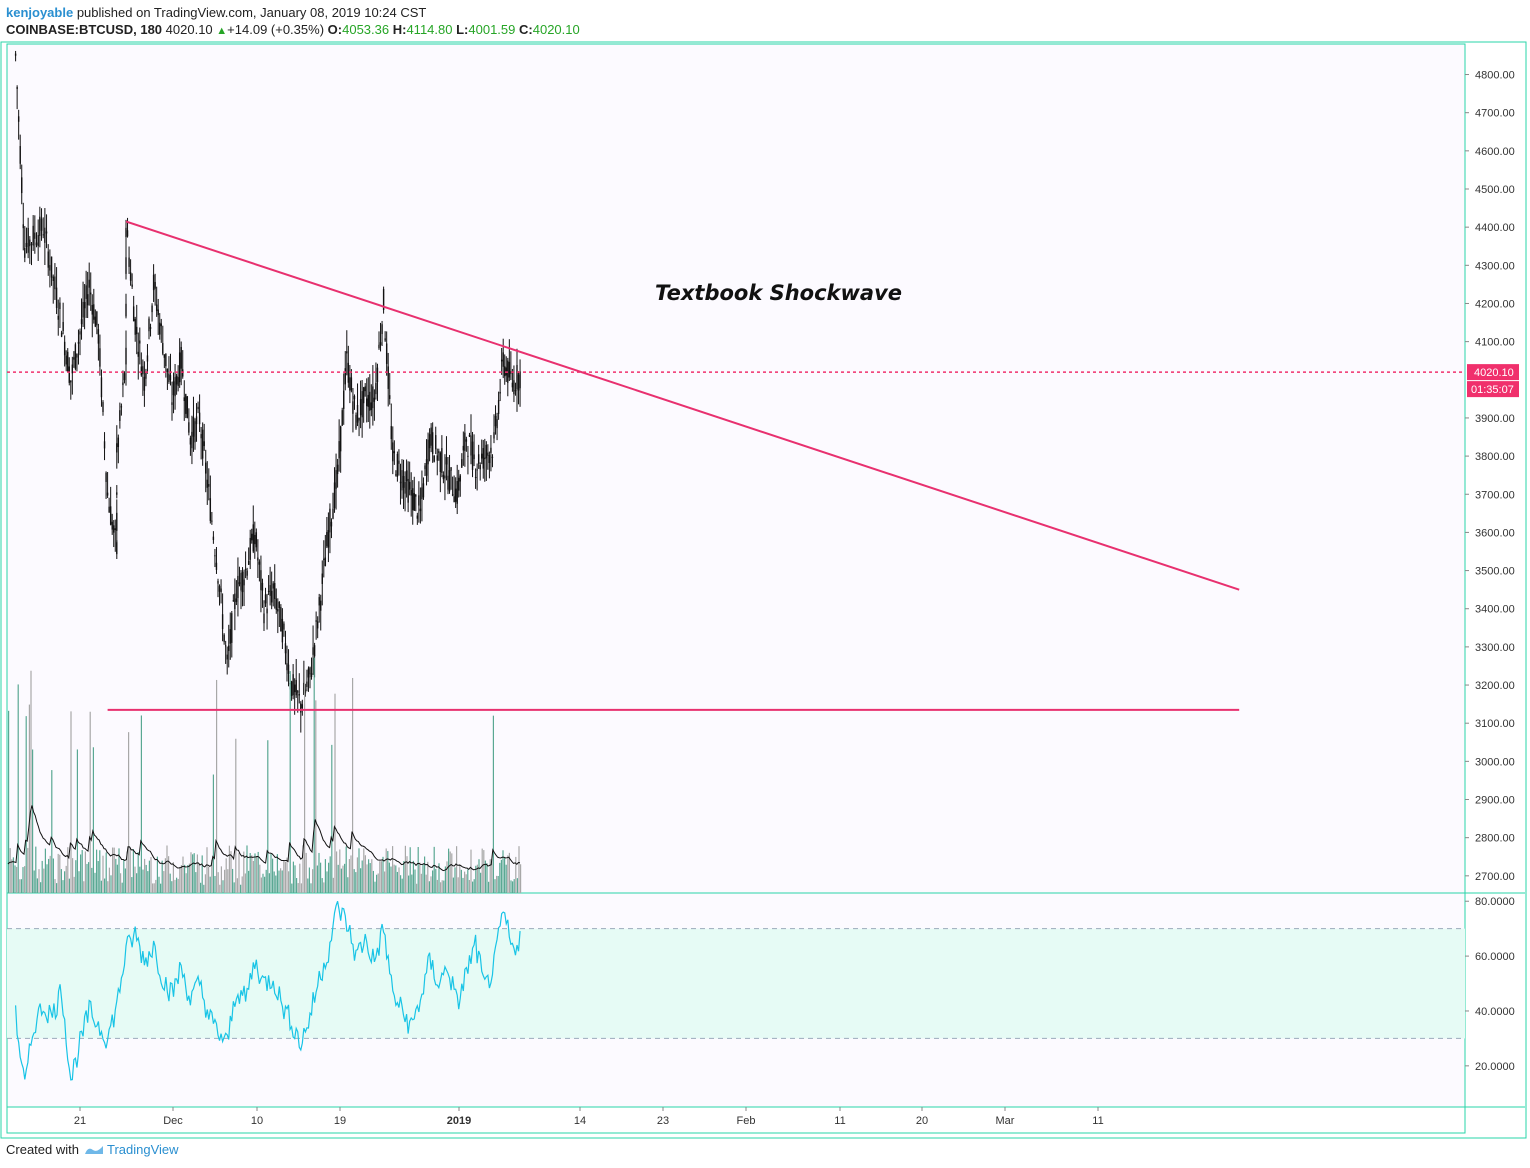 The width and height of the screenshot is (1530, 1168). What do you see at coordinates (526, 29) in the screenshot?
I see `close-label: C:` at bounding box center [526, 29].